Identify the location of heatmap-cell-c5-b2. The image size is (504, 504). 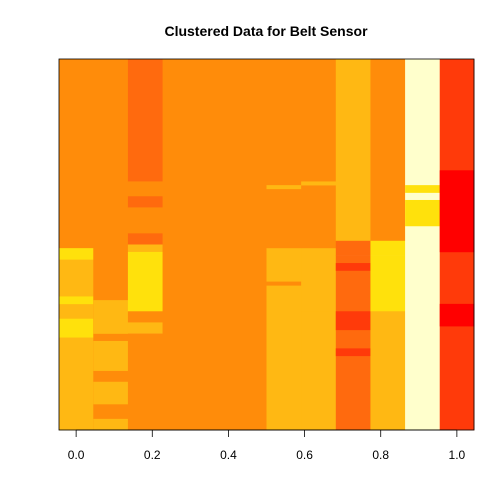
(319, 371).